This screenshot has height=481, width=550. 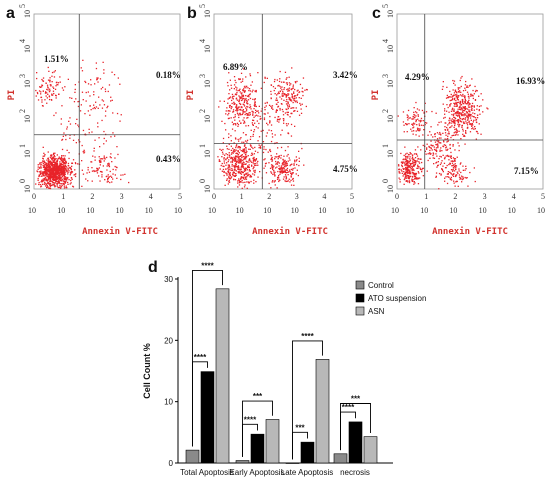 I want to click on significance-label: ****, so click(x=207, y=265).